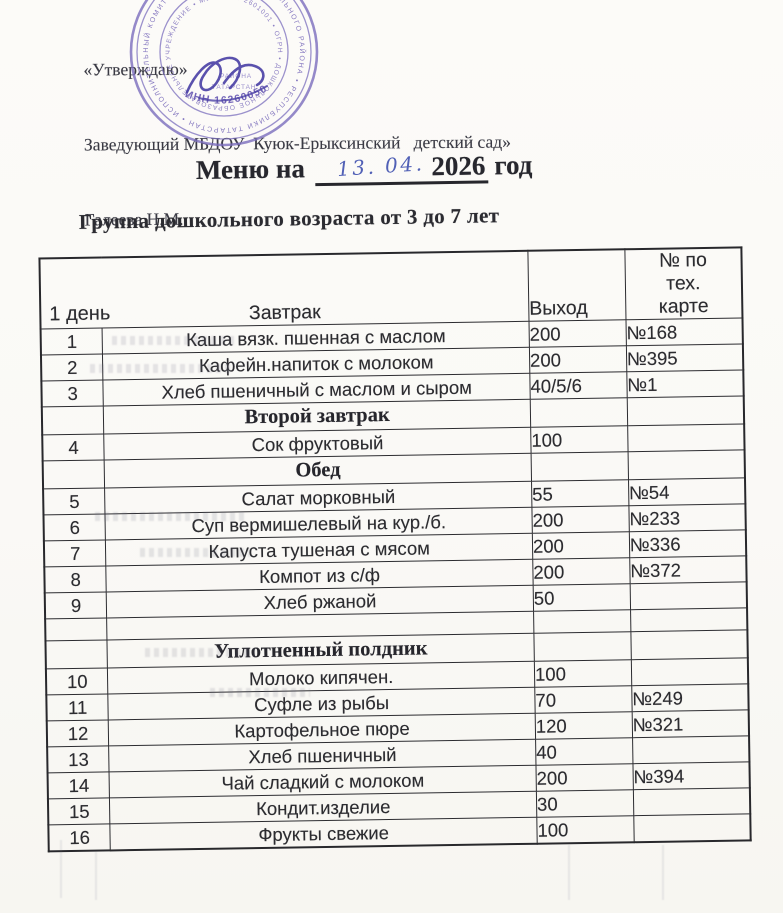 The image size is (783, 913). Describe the element at coordinates (691, 775) in the screenshot. I see `card-number-cell: №394` at that location.